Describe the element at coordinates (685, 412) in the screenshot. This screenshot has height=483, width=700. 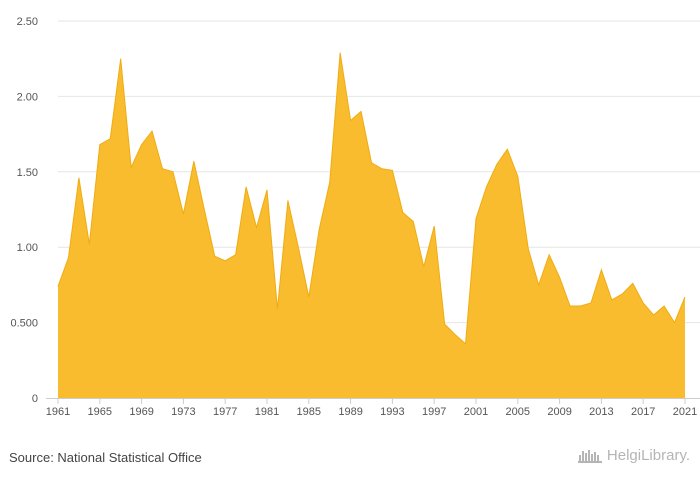
I see `x-tick-label: 2021` at that location.